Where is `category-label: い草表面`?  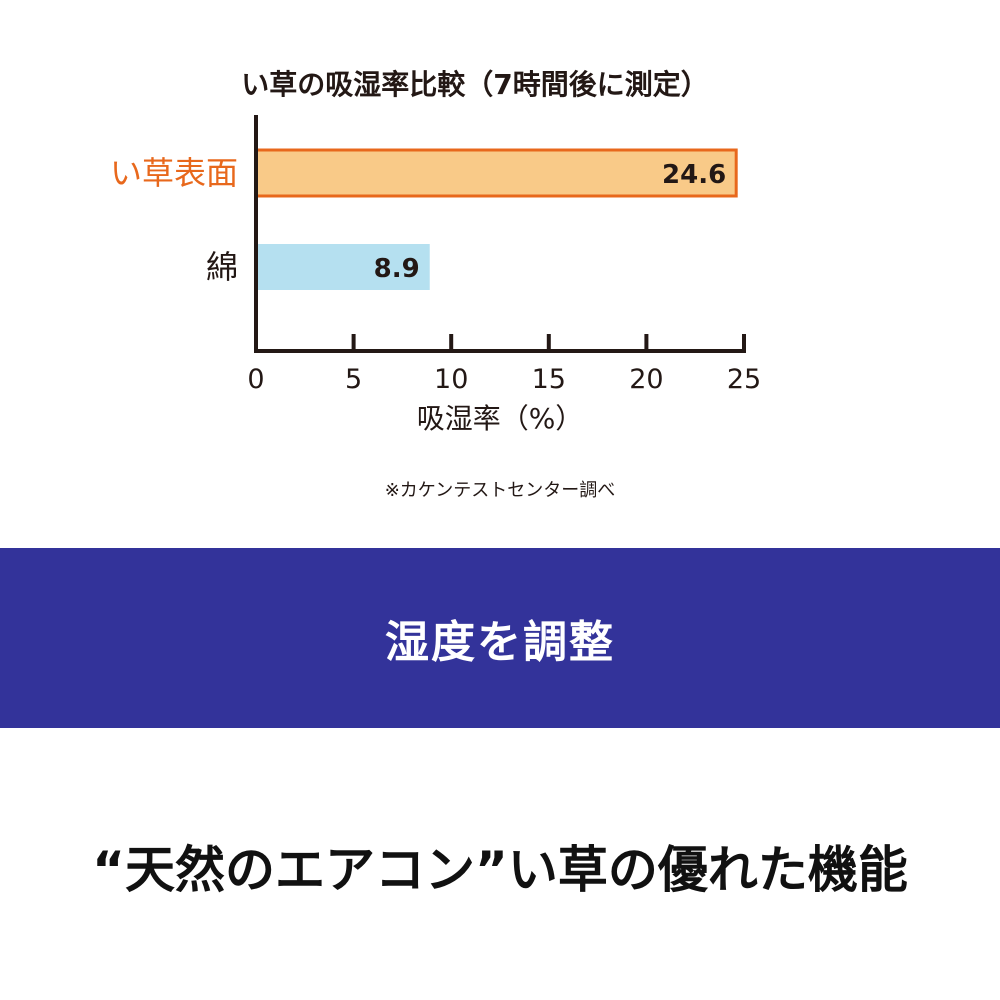
category-label: い草表面 is located at coordinates (174, 173).